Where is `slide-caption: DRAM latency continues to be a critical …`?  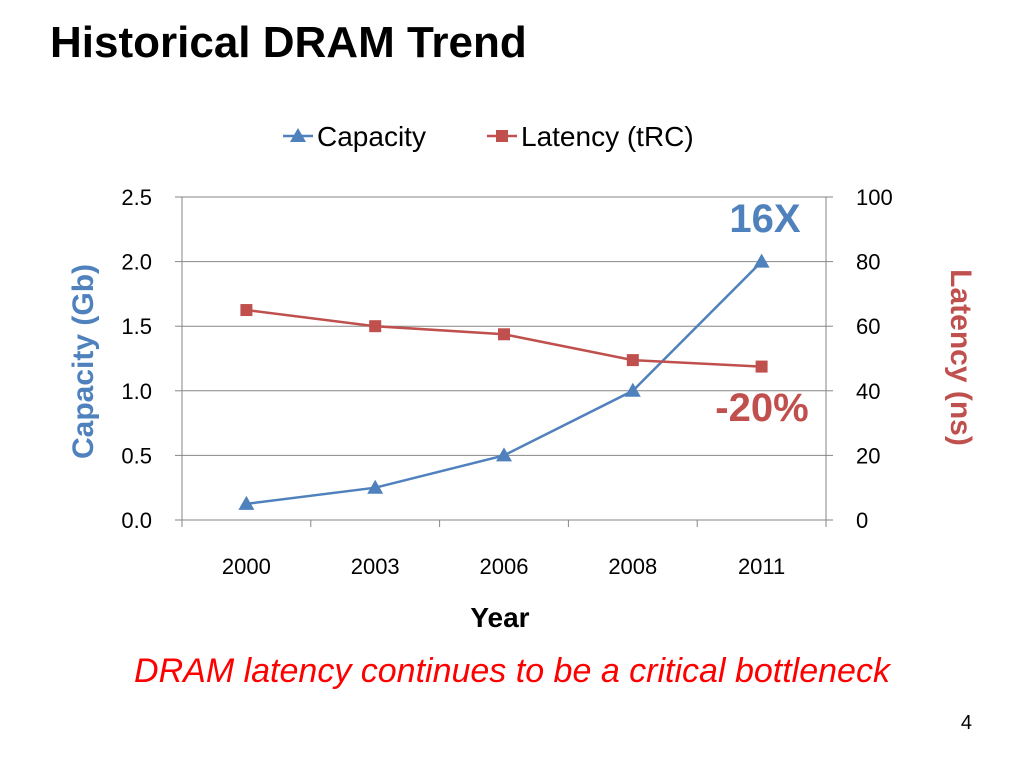
slide-caption: DRAM latency continues to be a critical … is located at coordinates (512, 671).